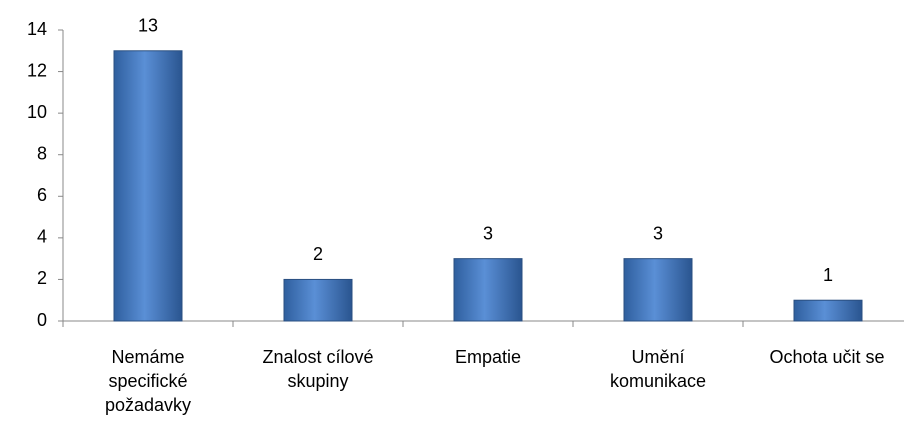 This screenshot has width=904, height=431. What do you see at coordinates (42, 195) in the screenshot?
I see `y-tick-label: 6` at bounding box center [42, 195].